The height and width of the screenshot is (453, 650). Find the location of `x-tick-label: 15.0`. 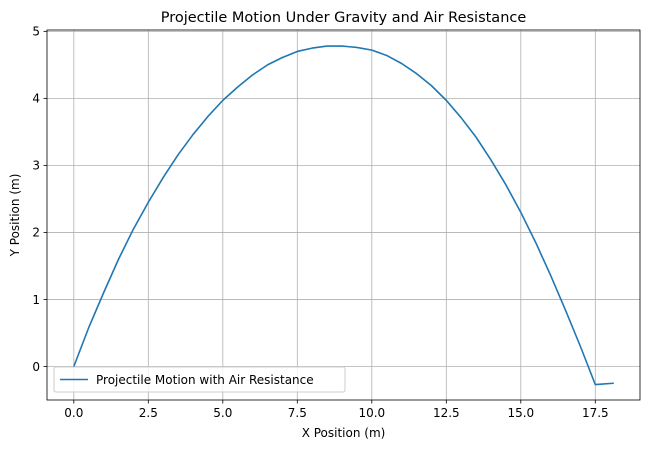

x-tick-label: 15.0 is located at coordinates (520, 413).